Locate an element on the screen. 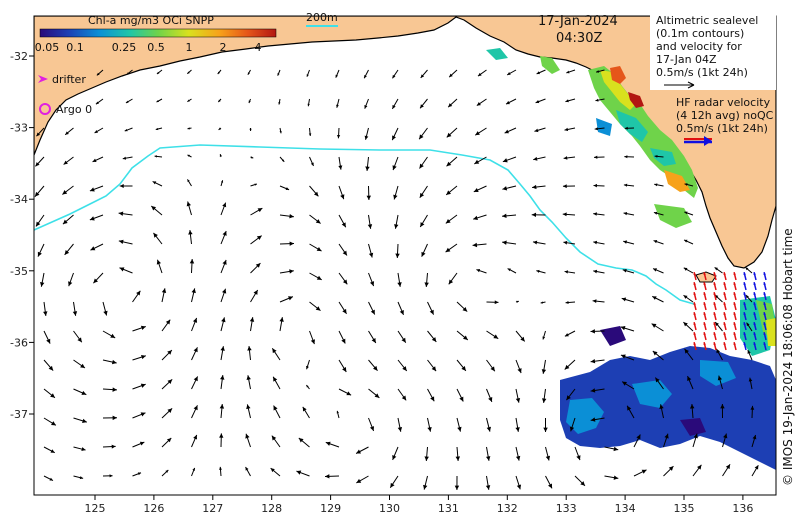 This screenshot has height=520, width=800. colorbar: Chl-a mg/m3 OCi SNPP 0.05 0.1 0.25 0.5 1 2 4 is located at coordinates (156, 34).